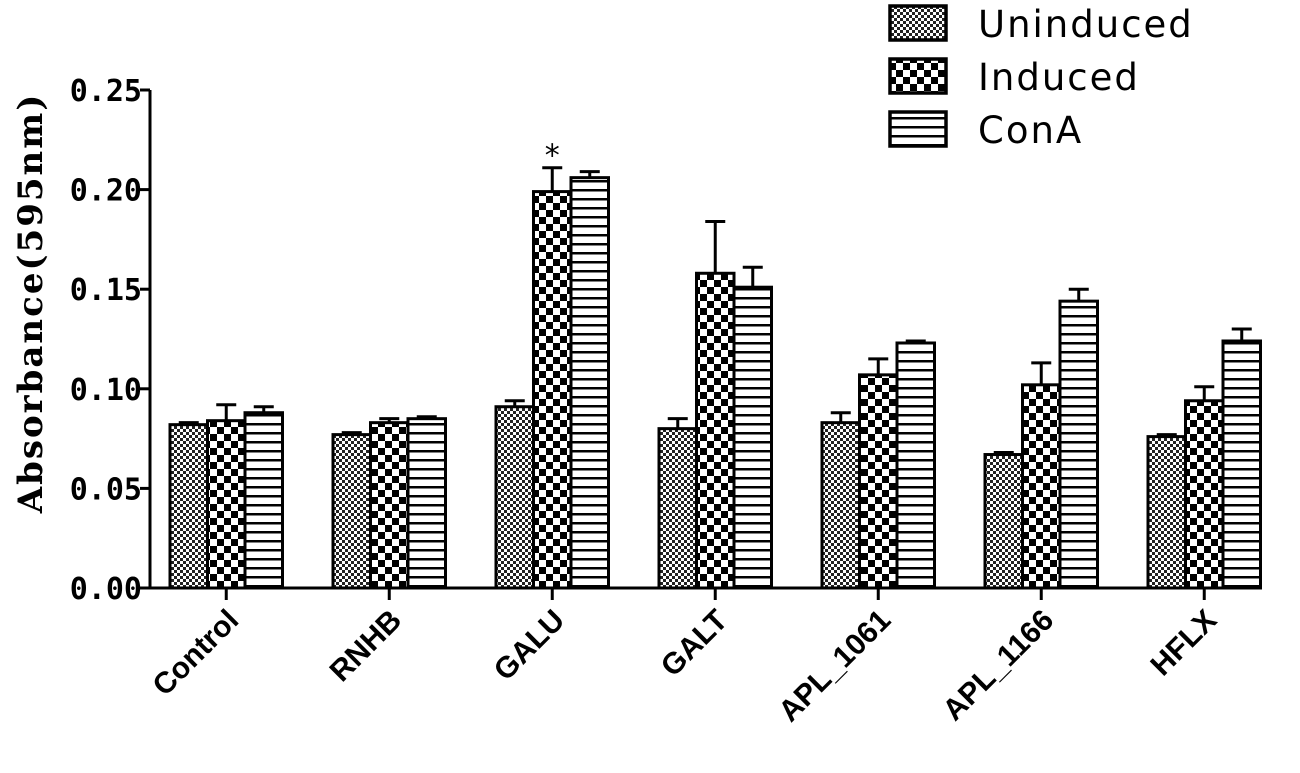  Describe the element at coordinates (1166, 512) in the screenshot. I see `bar-uninduced-hflx` at that location.